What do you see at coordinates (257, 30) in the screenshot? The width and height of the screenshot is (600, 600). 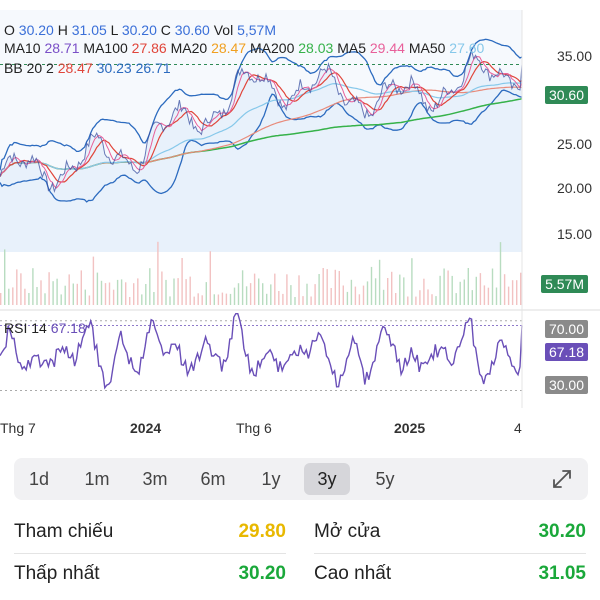 I see `volume-value: 5,57M` at bounding box center [257, 30].